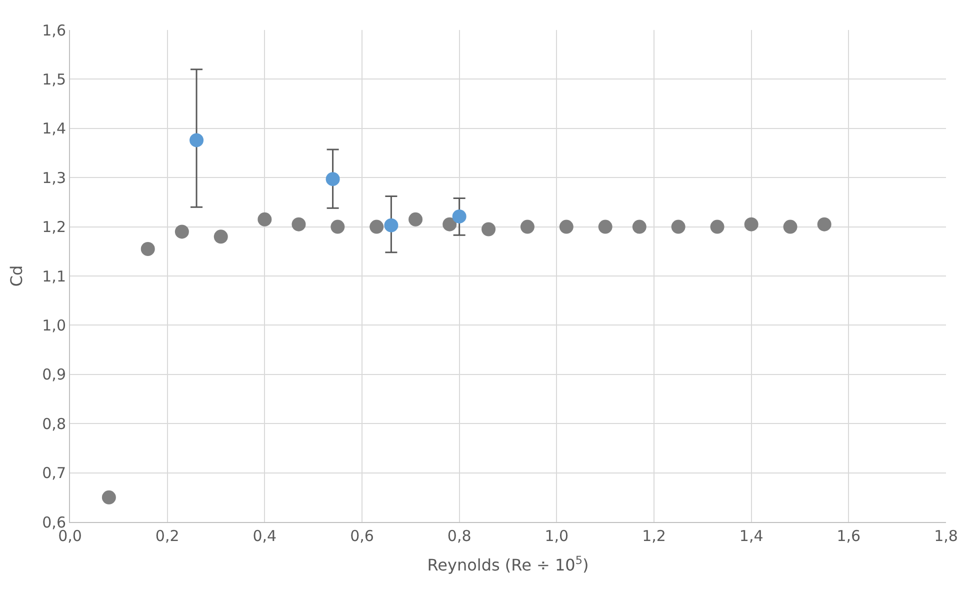  Describe the element at coordinates (54, 276) in the screenshot. I see `y-tick-label: 1,1` at that location.